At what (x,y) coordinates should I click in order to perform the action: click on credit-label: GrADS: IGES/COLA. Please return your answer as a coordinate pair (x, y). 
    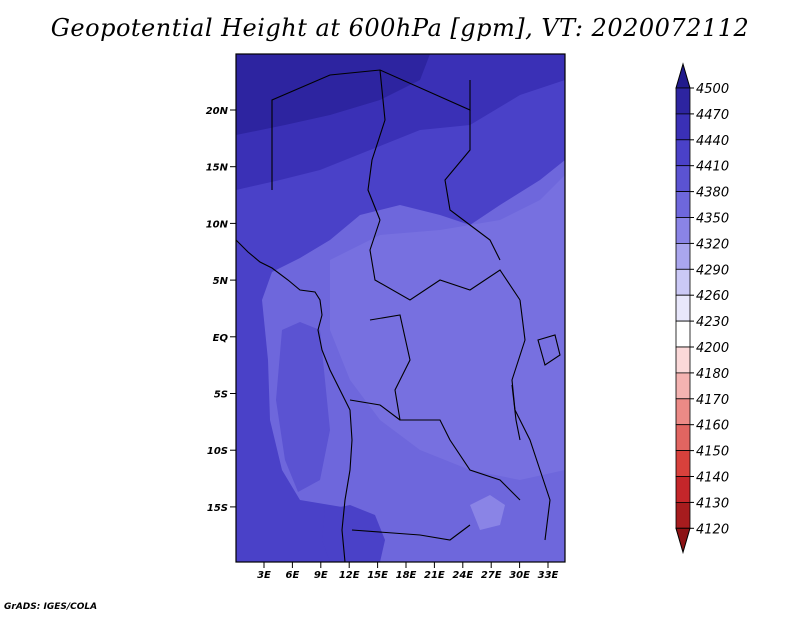
    Looking at the image, I should click on (51, 607).